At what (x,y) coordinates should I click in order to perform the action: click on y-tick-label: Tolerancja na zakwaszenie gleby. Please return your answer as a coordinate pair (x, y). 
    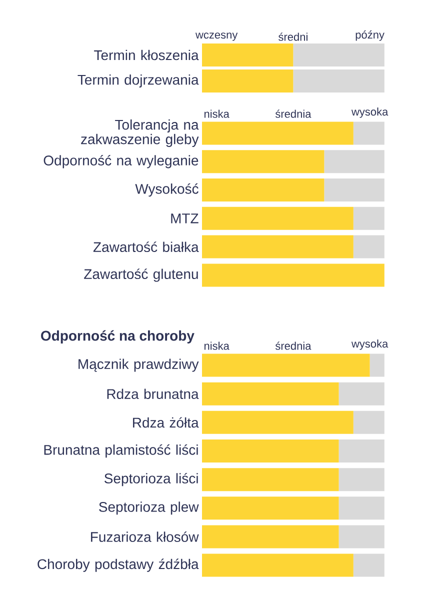
    Looking at the image, I should click on (140, 133).